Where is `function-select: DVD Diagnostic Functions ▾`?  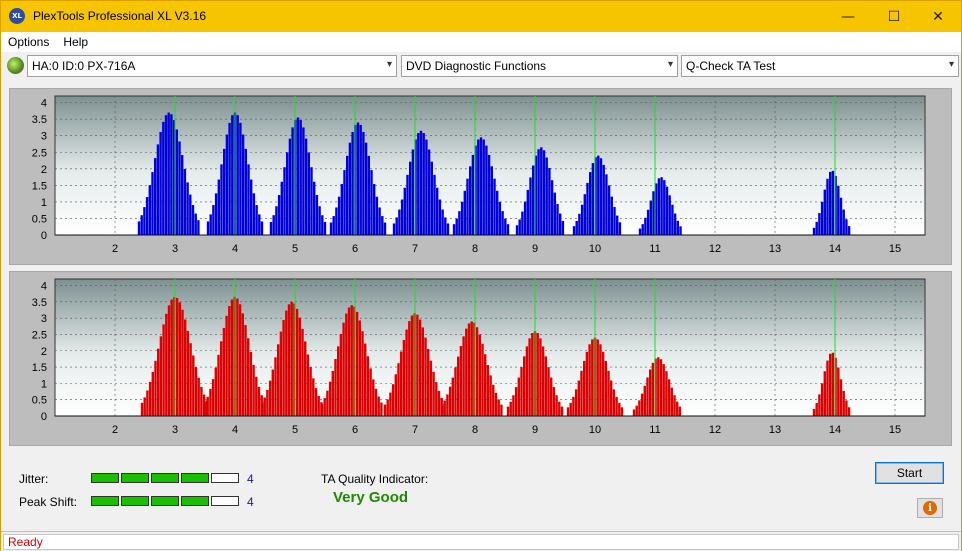 function-select: DVD Diagnostic Functions ▾ is located at coordinates (539, 66).